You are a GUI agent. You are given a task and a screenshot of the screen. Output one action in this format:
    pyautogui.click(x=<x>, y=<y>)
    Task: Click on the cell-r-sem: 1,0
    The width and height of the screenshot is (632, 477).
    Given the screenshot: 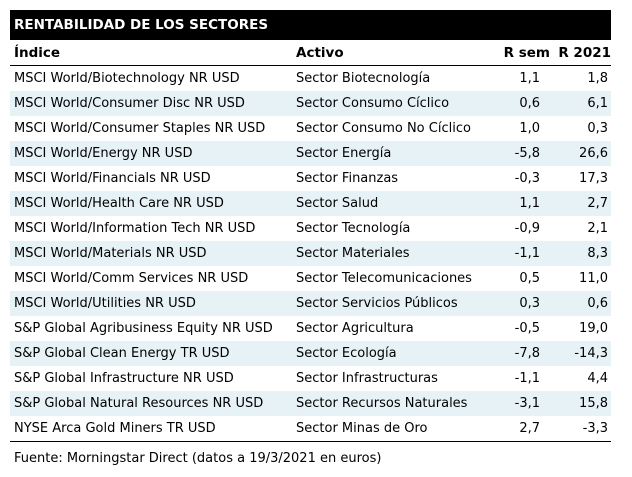 What is the action you would take?
    pyautogui.click(x=529, y=128)
    